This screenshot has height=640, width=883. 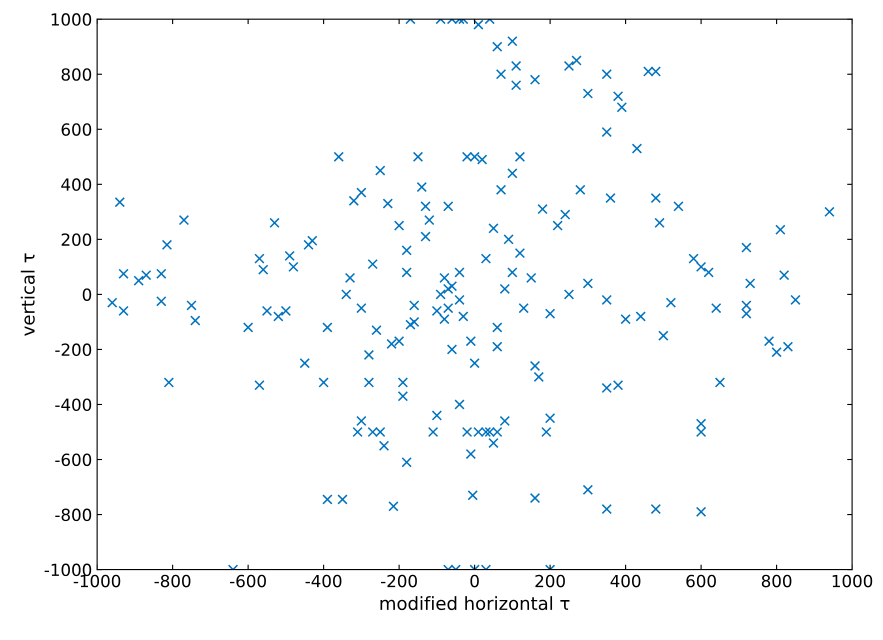 I want to click on y-axis-title: vertical τ, so click(x=27, y=294).